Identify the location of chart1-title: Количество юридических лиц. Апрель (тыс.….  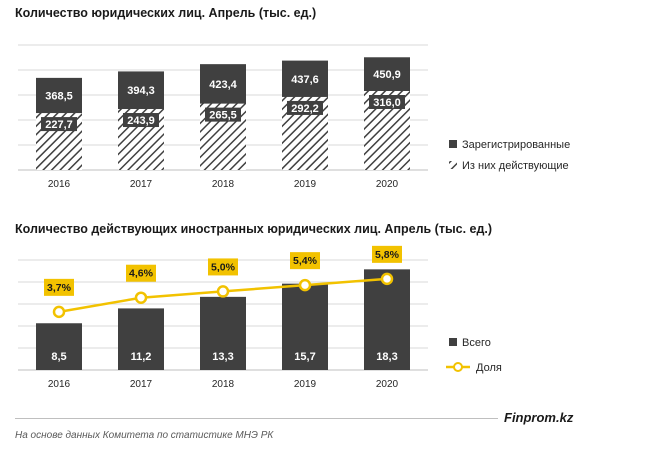
(166, 13).